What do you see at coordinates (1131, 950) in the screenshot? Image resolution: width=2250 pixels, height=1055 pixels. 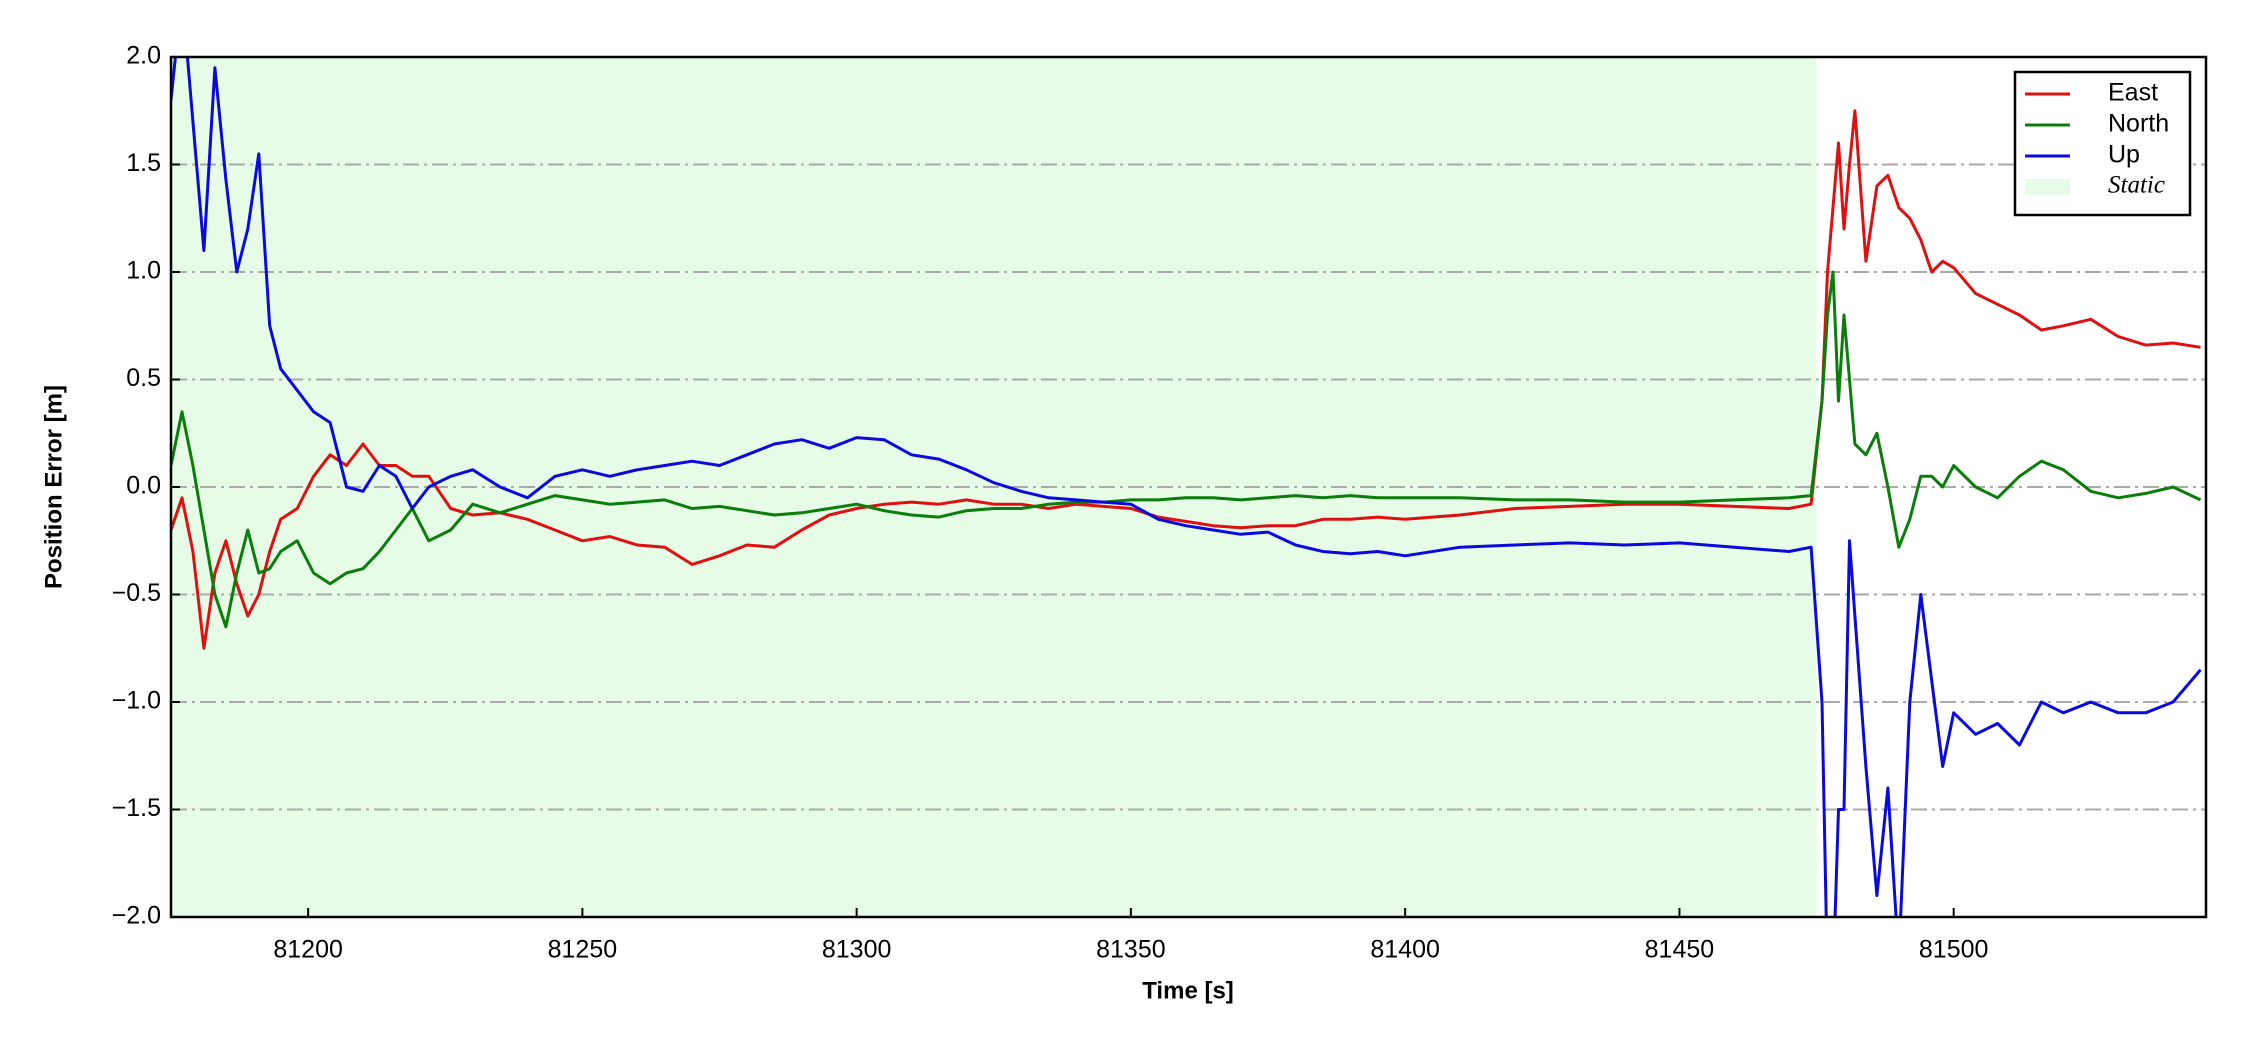 I see `x-tick-label: 81350` at bounding box center [1131, 950].